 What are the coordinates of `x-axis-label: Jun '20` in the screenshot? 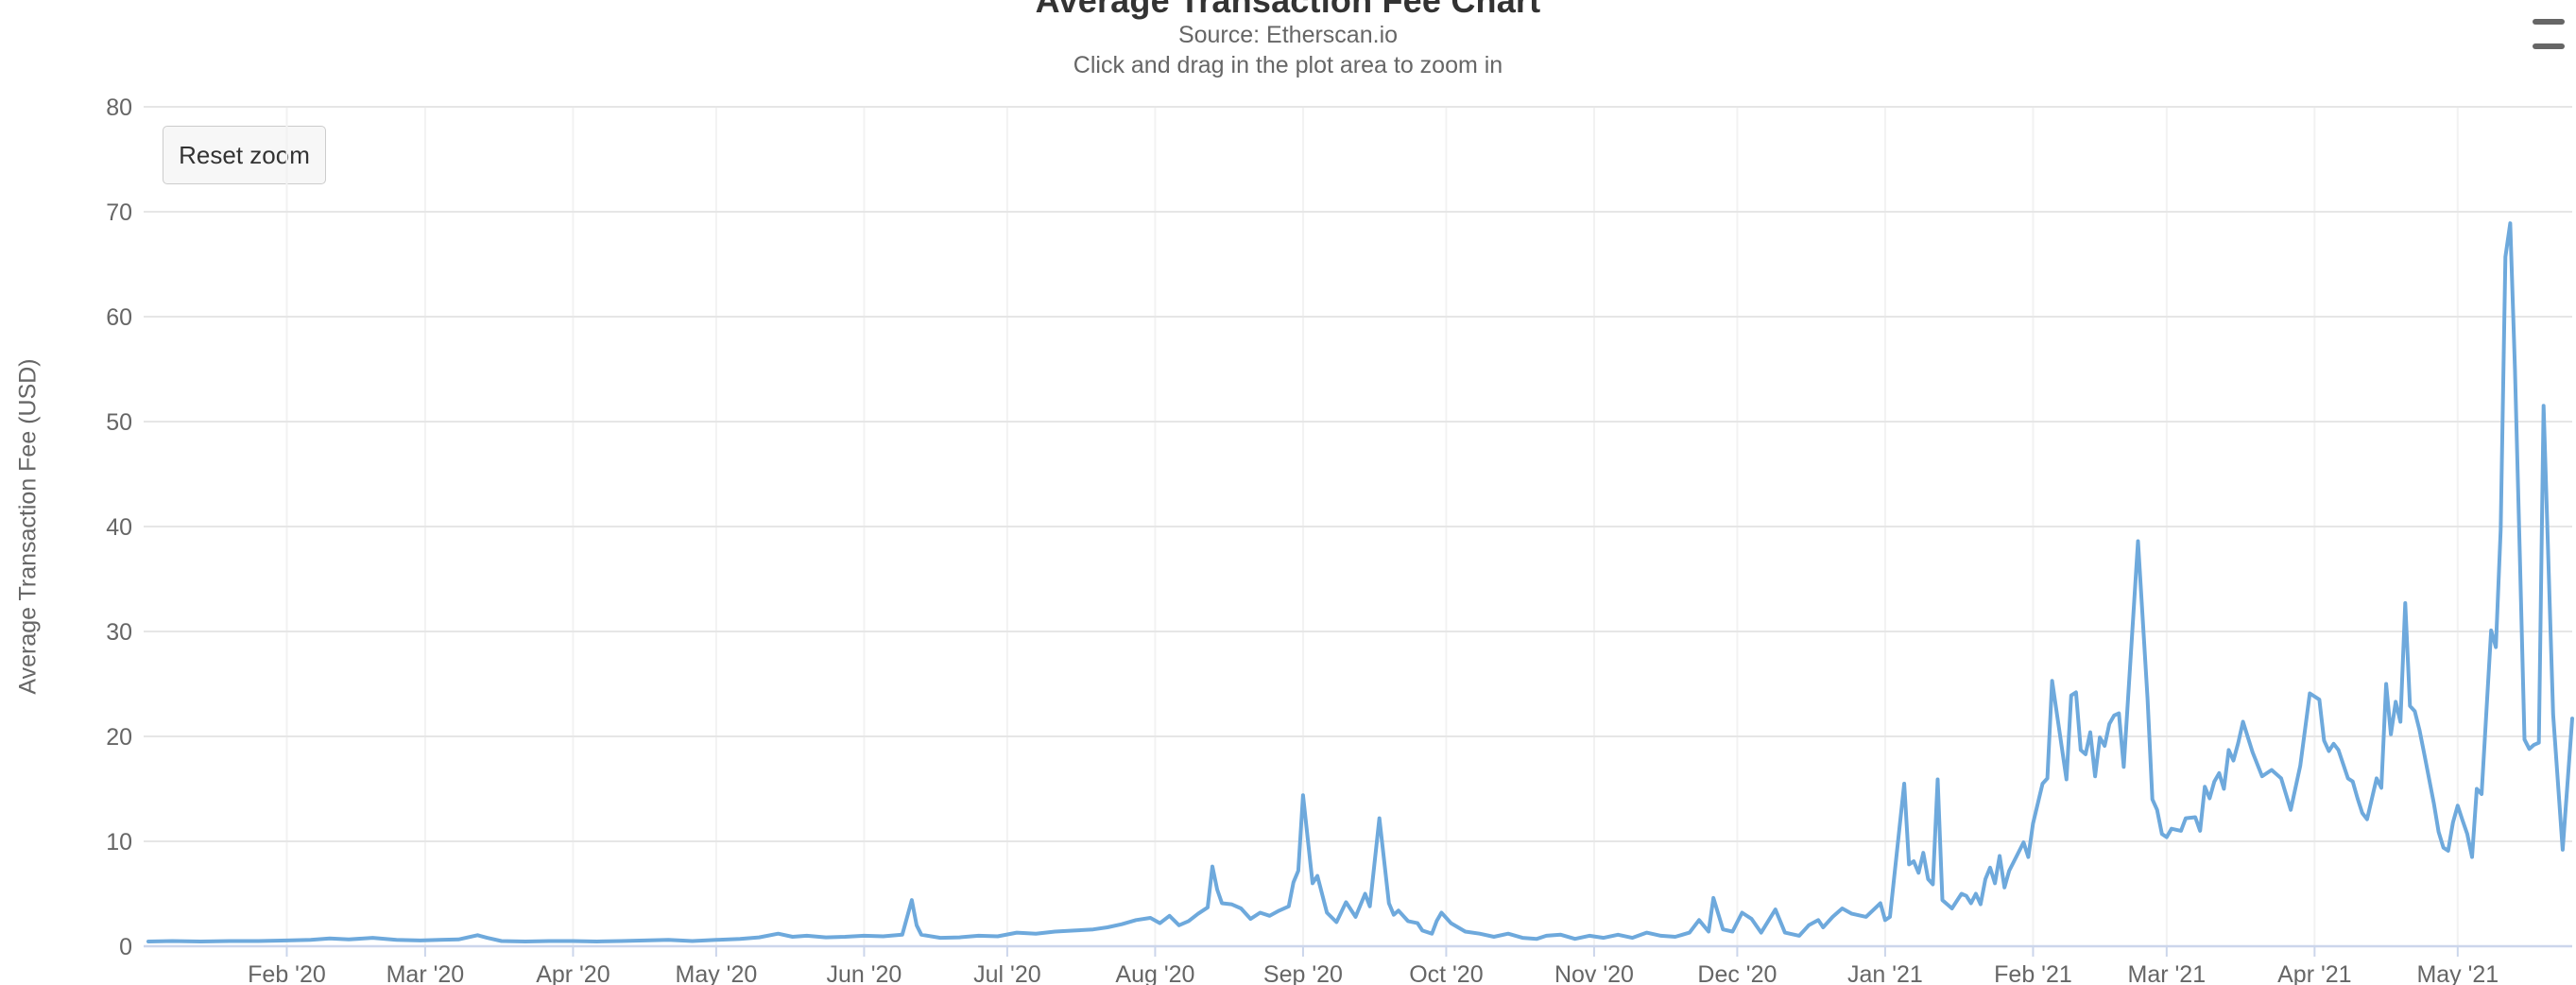 It's located at (864, 973).